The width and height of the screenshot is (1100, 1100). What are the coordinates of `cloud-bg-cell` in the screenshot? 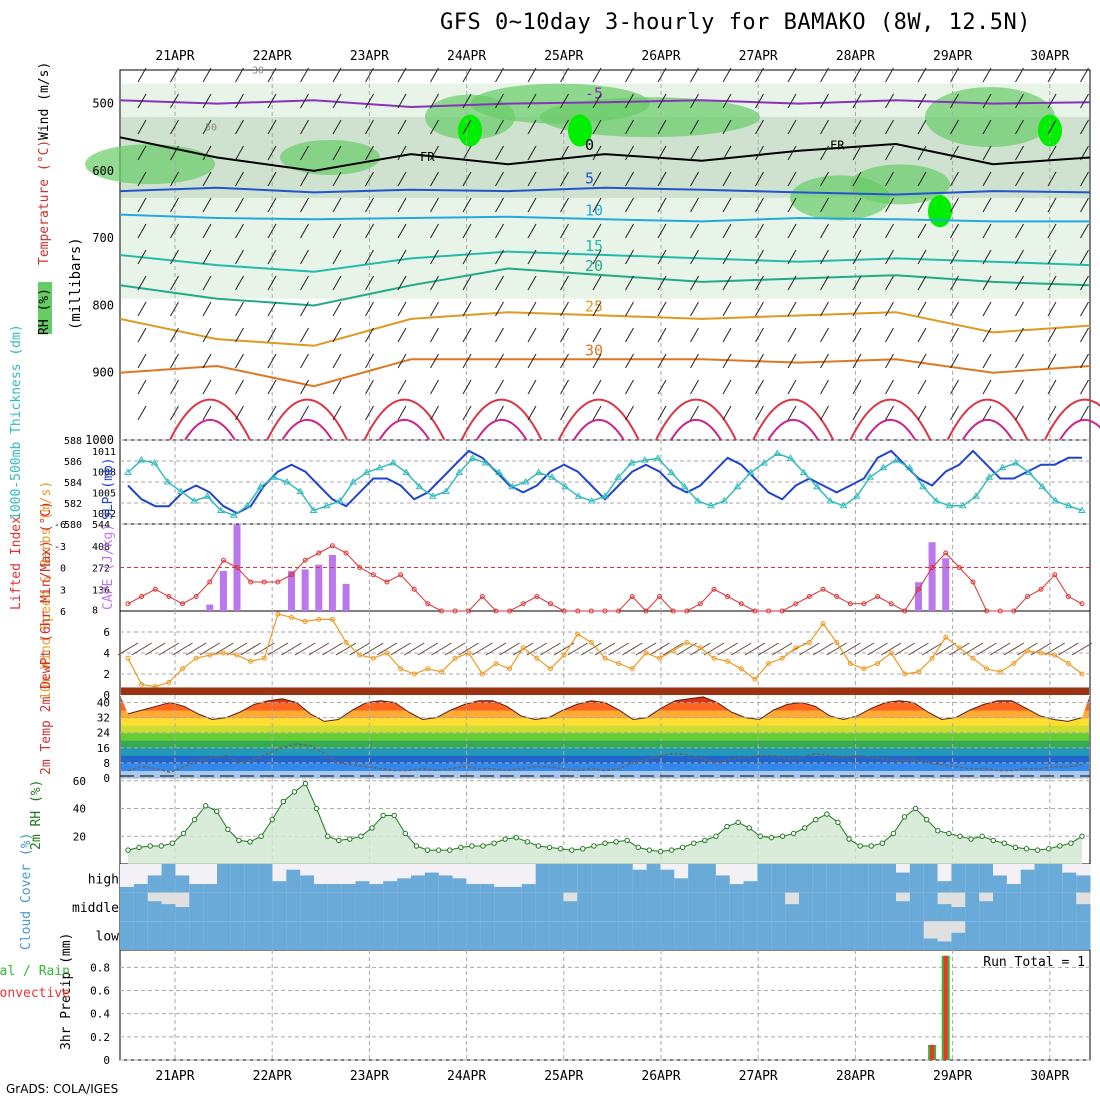 It's located at (515, 878).